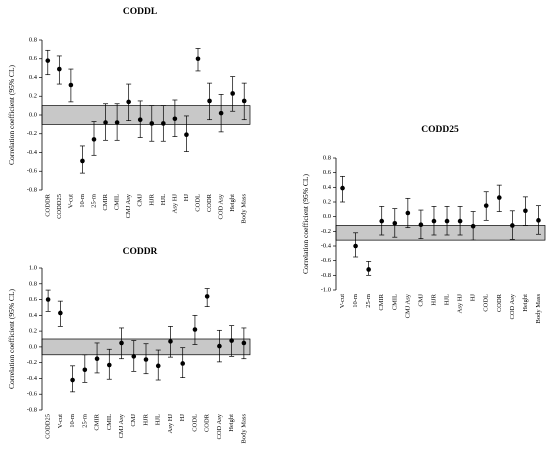  What do you see at coordinates (48, 426) in the screenshot?
I see `x-tick-label: CODD25` at bounding box center [48, 426].